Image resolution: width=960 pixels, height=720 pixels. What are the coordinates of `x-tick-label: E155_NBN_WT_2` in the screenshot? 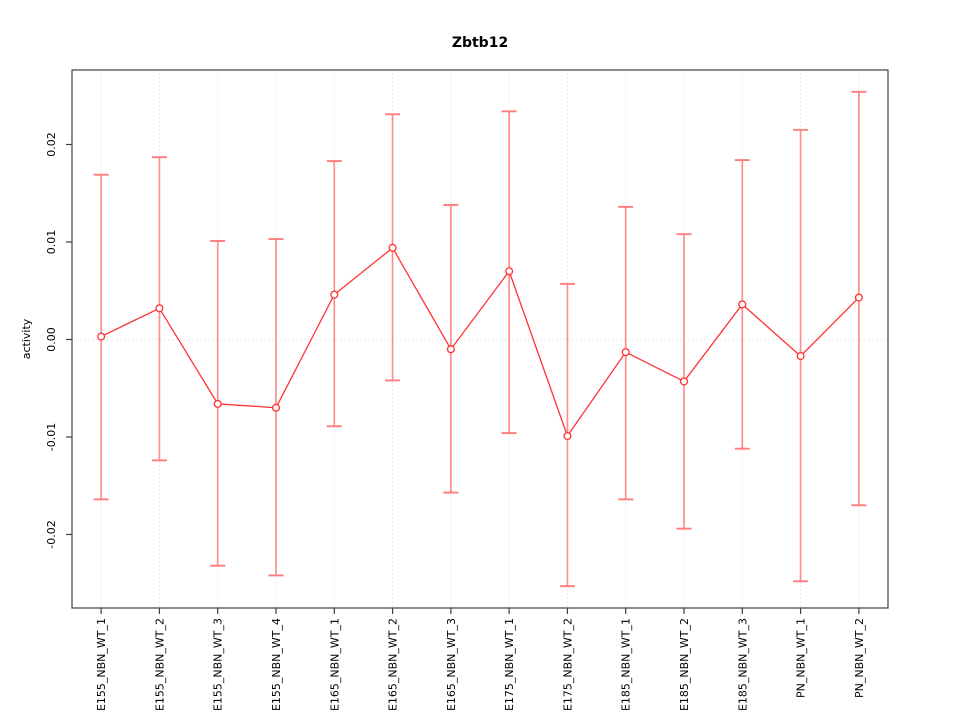 It's located at (159, 664).